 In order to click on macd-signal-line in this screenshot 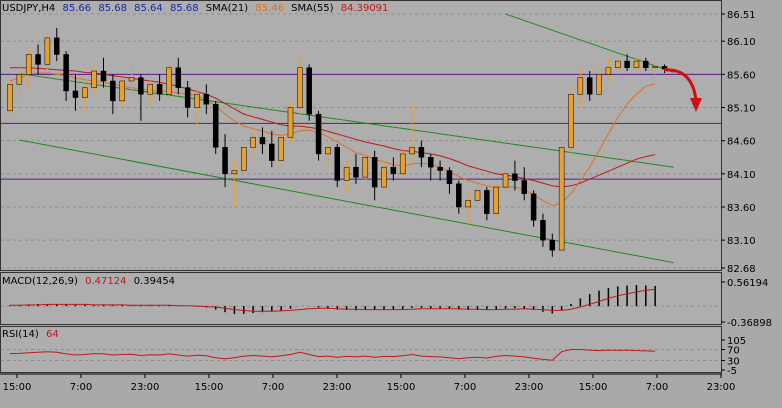, I will do `click(333, 300)`.